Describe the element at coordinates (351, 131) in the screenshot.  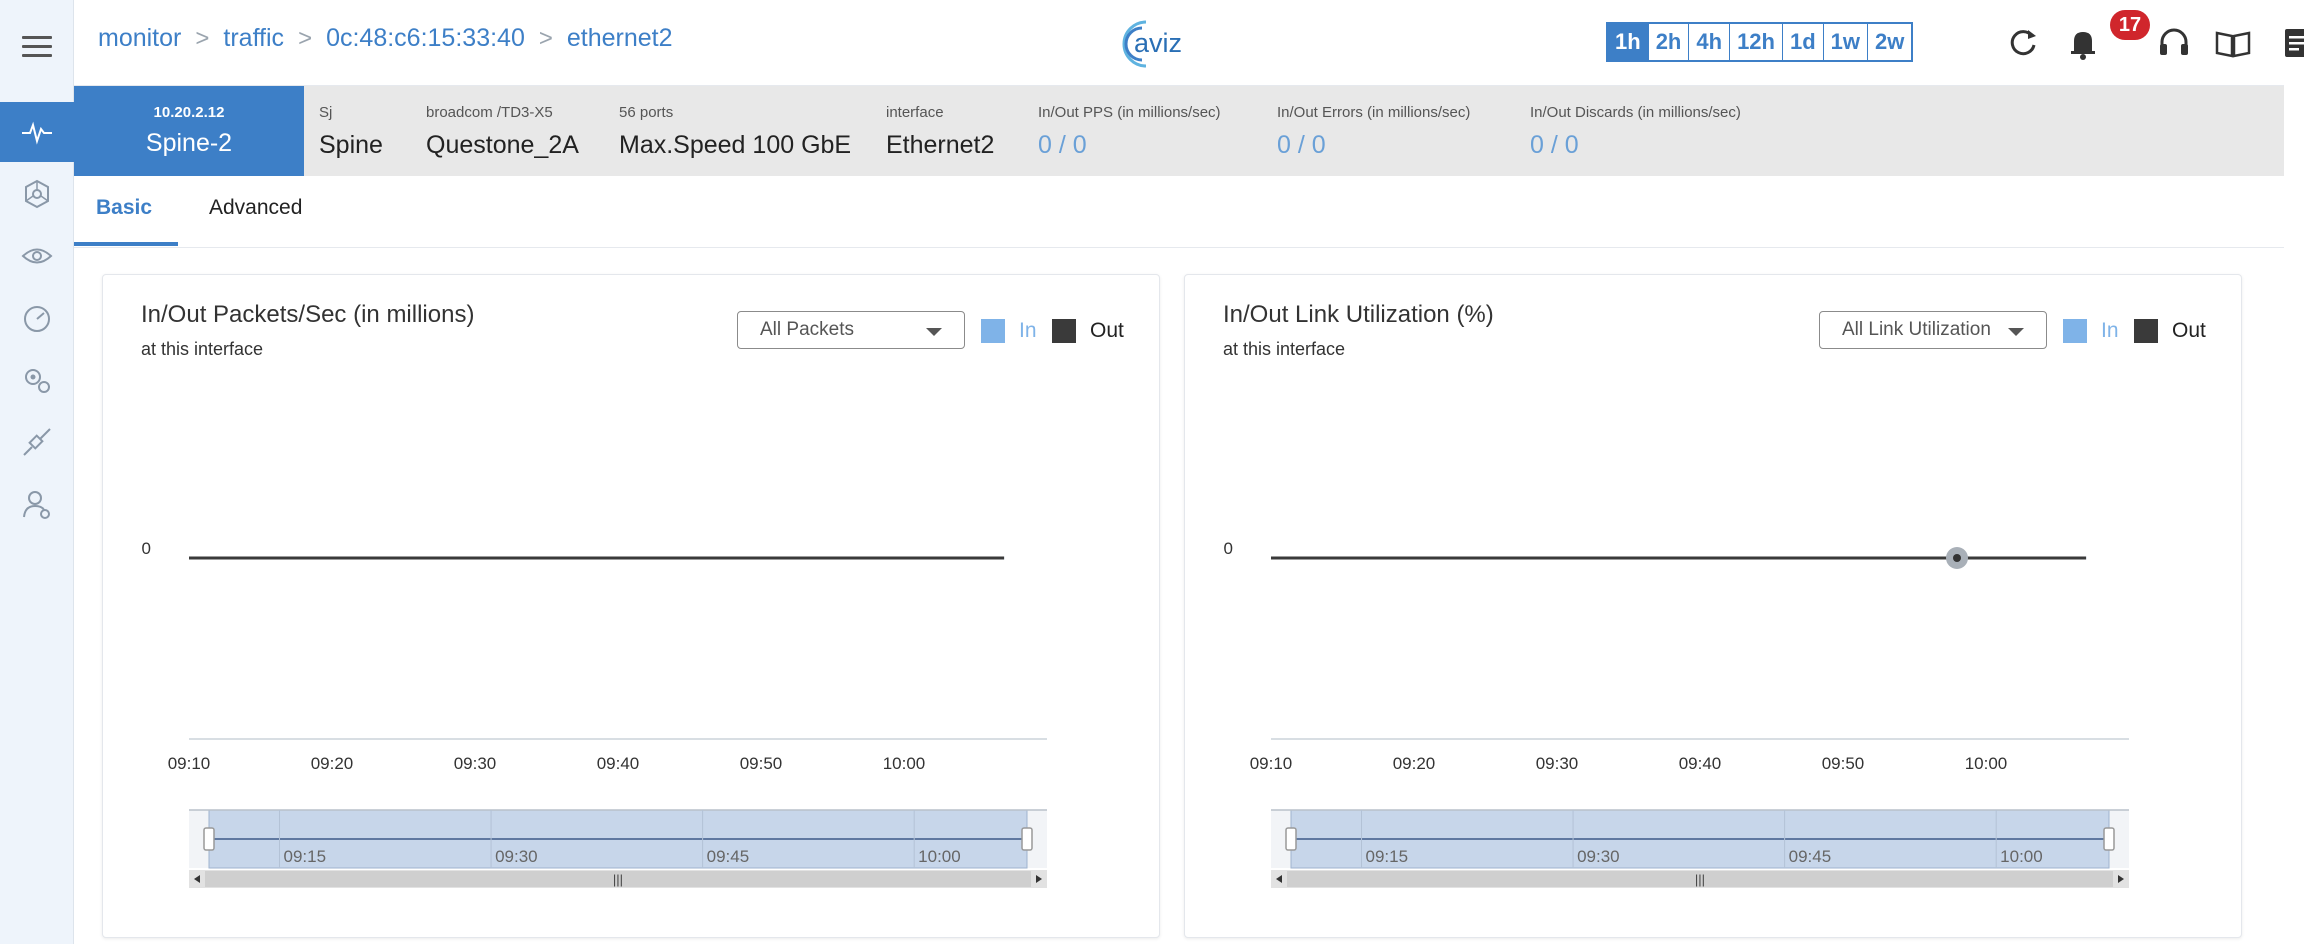
I see `device-role: Sj Spine` at that location.